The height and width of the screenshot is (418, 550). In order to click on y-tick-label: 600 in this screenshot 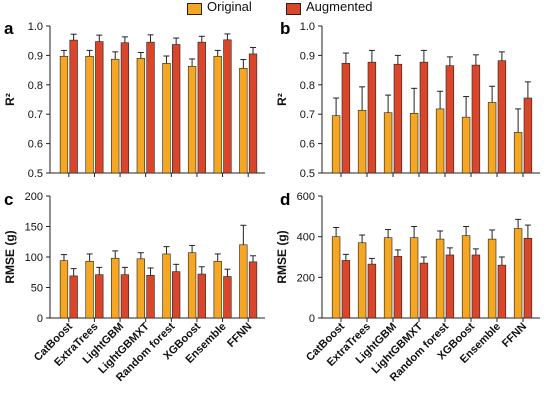, I will do `click(306, 197)`.